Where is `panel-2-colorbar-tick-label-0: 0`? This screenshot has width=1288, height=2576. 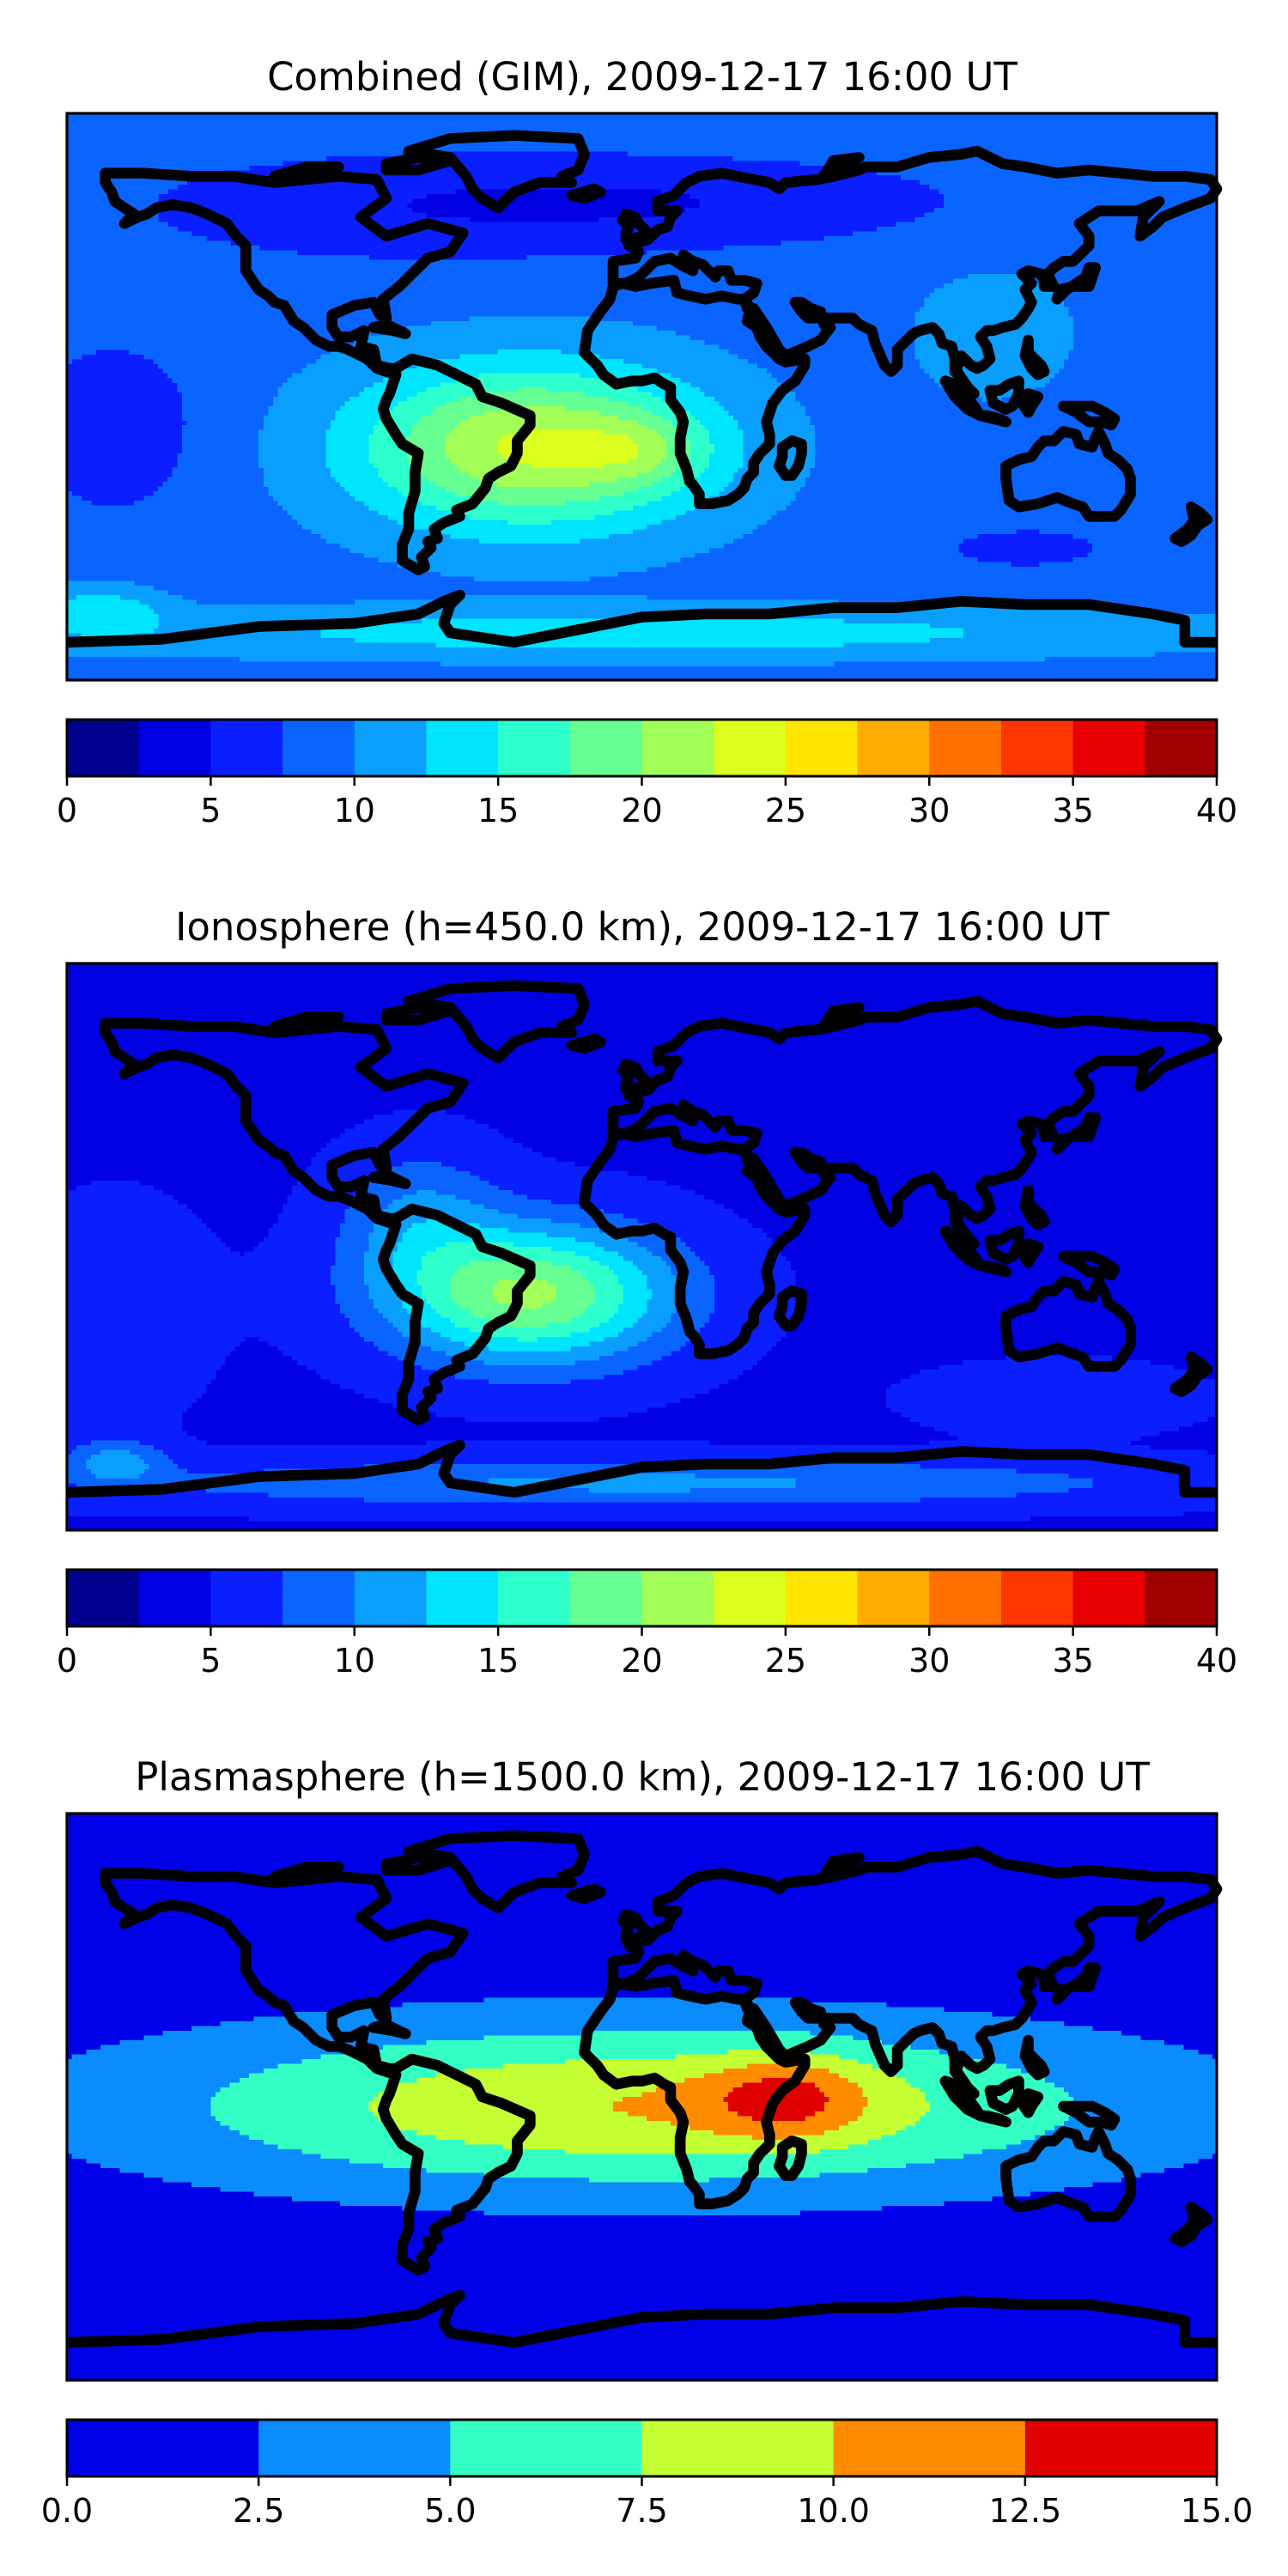 panel-2-colorbar-tick-label-0: 0 is located at coordinates (67, 1661).